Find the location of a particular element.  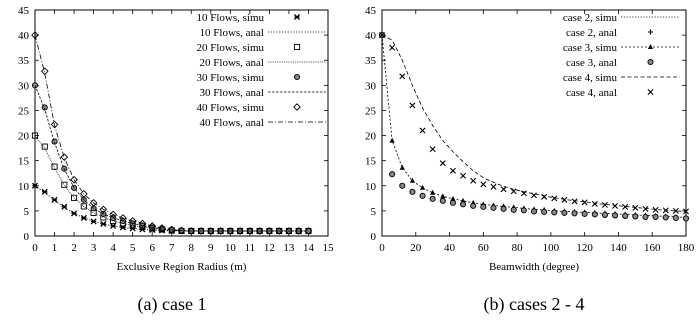

y-tick-label: 10 is located at coordinates (24, 187).